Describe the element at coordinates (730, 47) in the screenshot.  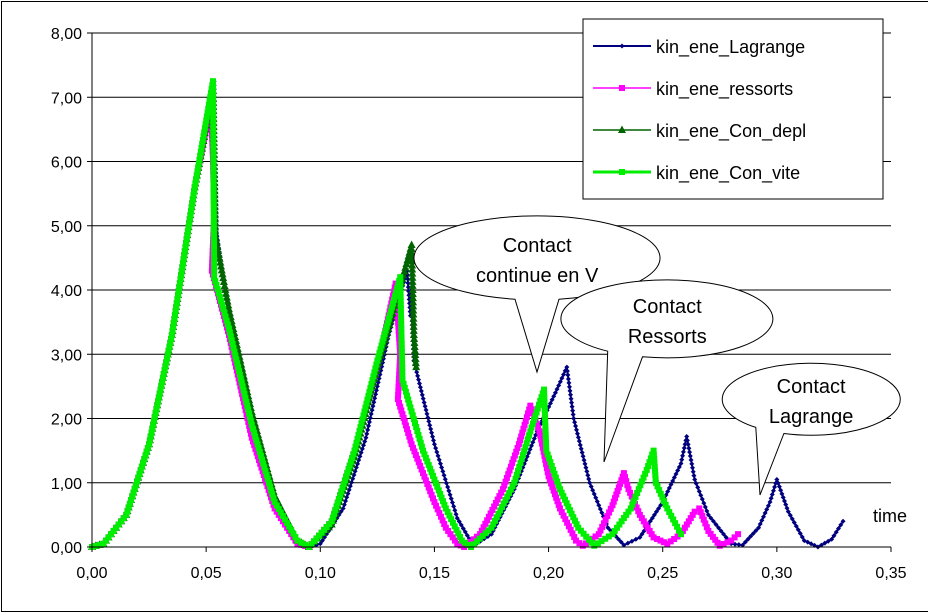
I see `legend-label: kin_ene_Lagrange` at that location.